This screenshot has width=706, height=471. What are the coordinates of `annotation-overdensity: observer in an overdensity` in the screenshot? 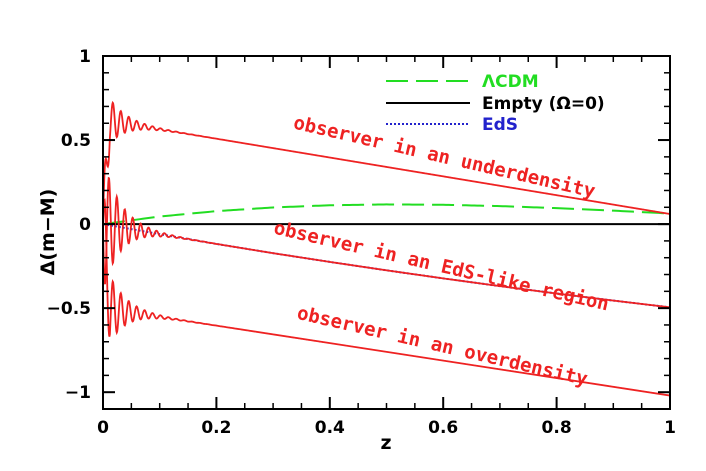 It's located at (442, 346).